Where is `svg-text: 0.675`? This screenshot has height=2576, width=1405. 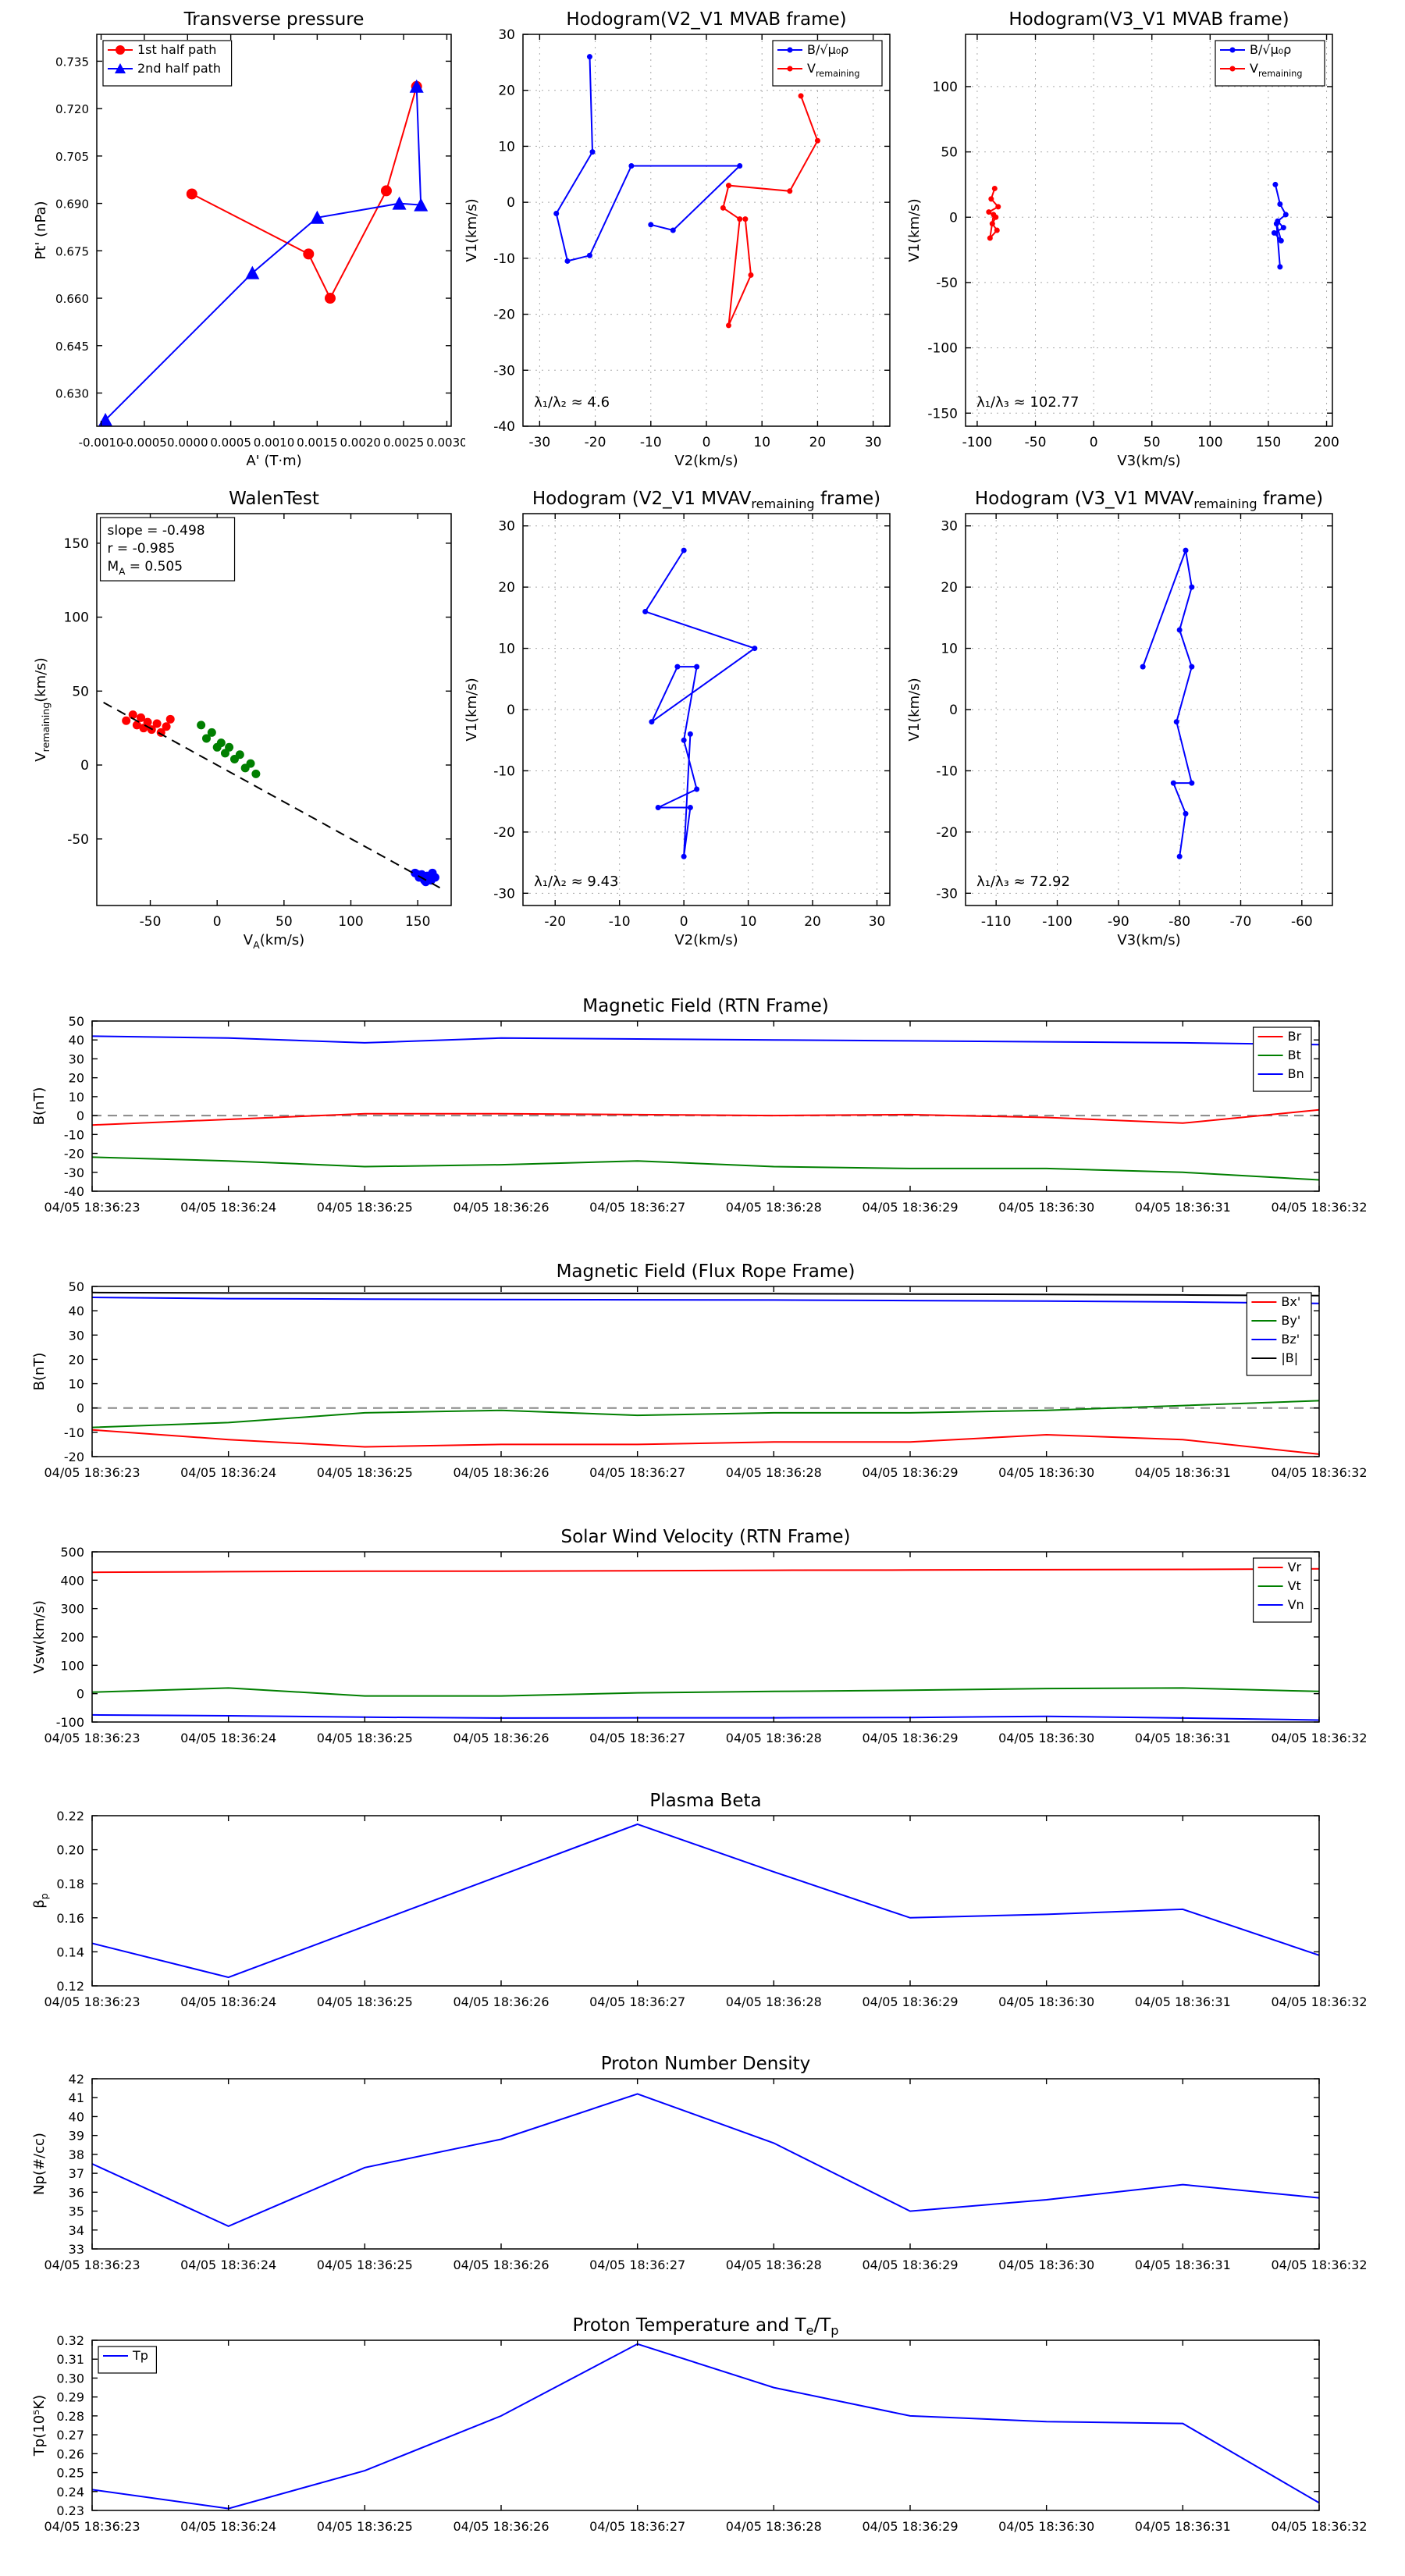 svg-text: 0.675 is located at coordinates (72, 251).